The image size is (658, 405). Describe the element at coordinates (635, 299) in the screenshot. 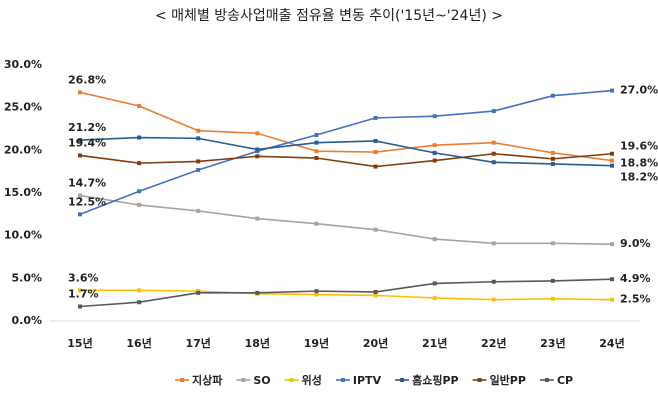

I see `data-label: 2.5%` at that location.